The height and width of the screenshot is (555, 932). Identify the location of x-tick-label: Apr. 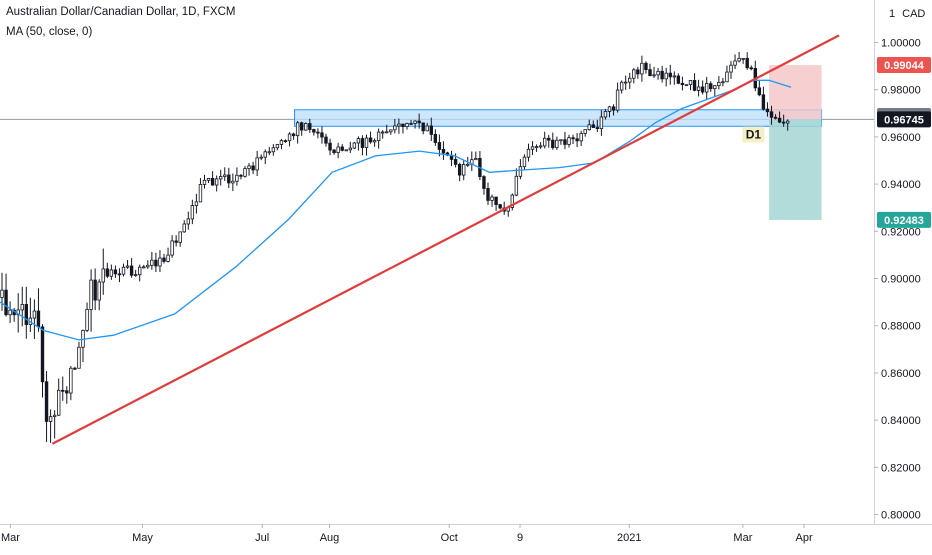
(804, 538).